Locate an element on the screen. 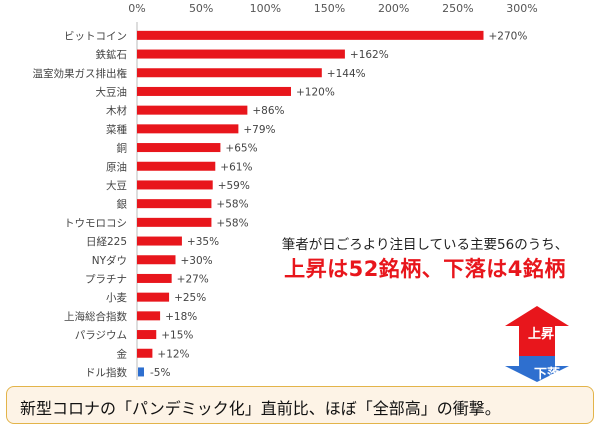 The height and width of the screenshot is (428, 600). value-label: +18% is located at coordinates (181, 317).